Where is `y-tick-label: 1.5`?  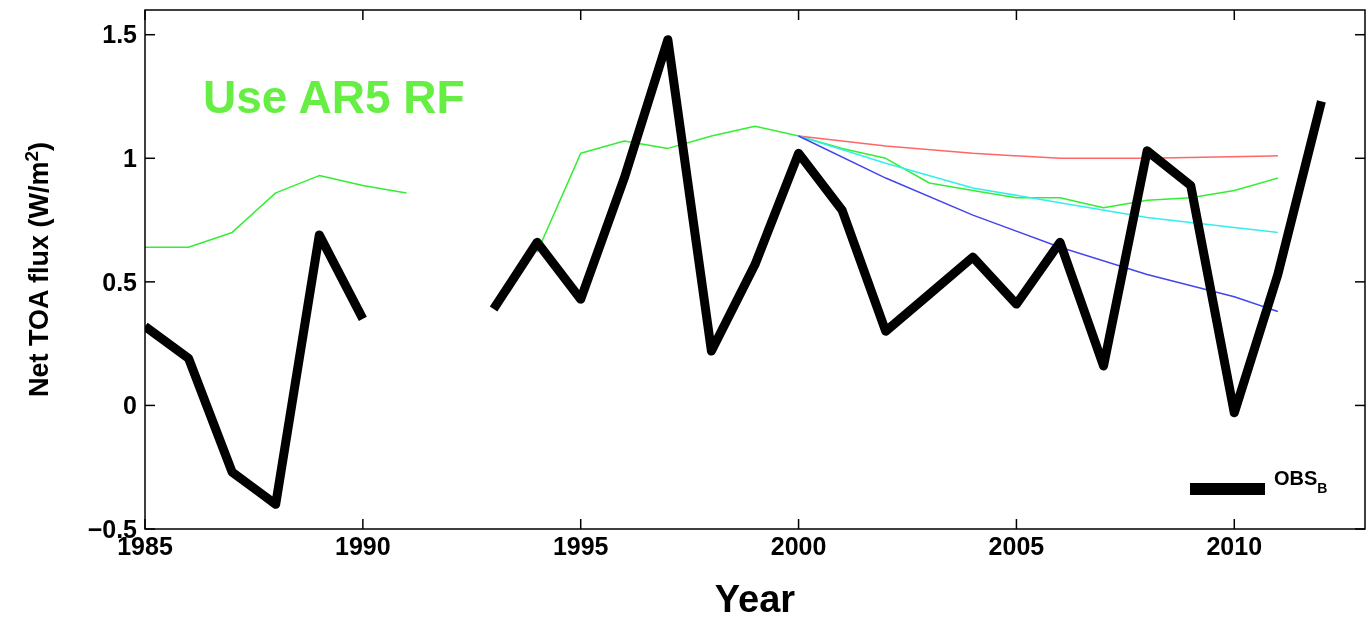 y-tick-label: 1.5 is located at coordinates (120, 34).